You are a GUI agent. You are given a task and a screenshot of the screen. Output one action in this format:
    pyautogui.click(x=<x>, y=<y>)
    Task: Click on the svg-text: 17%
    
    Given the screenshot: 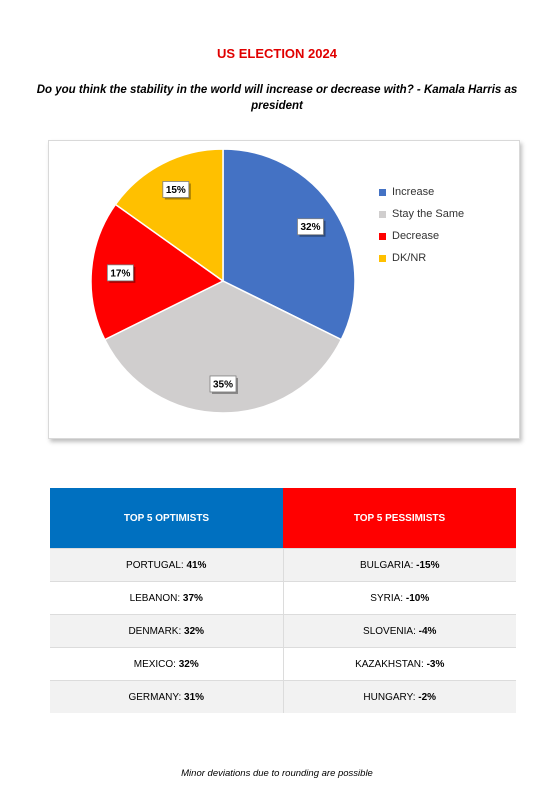 What is the action you would take?
    pyautogui.click(x=120, y=273)
    